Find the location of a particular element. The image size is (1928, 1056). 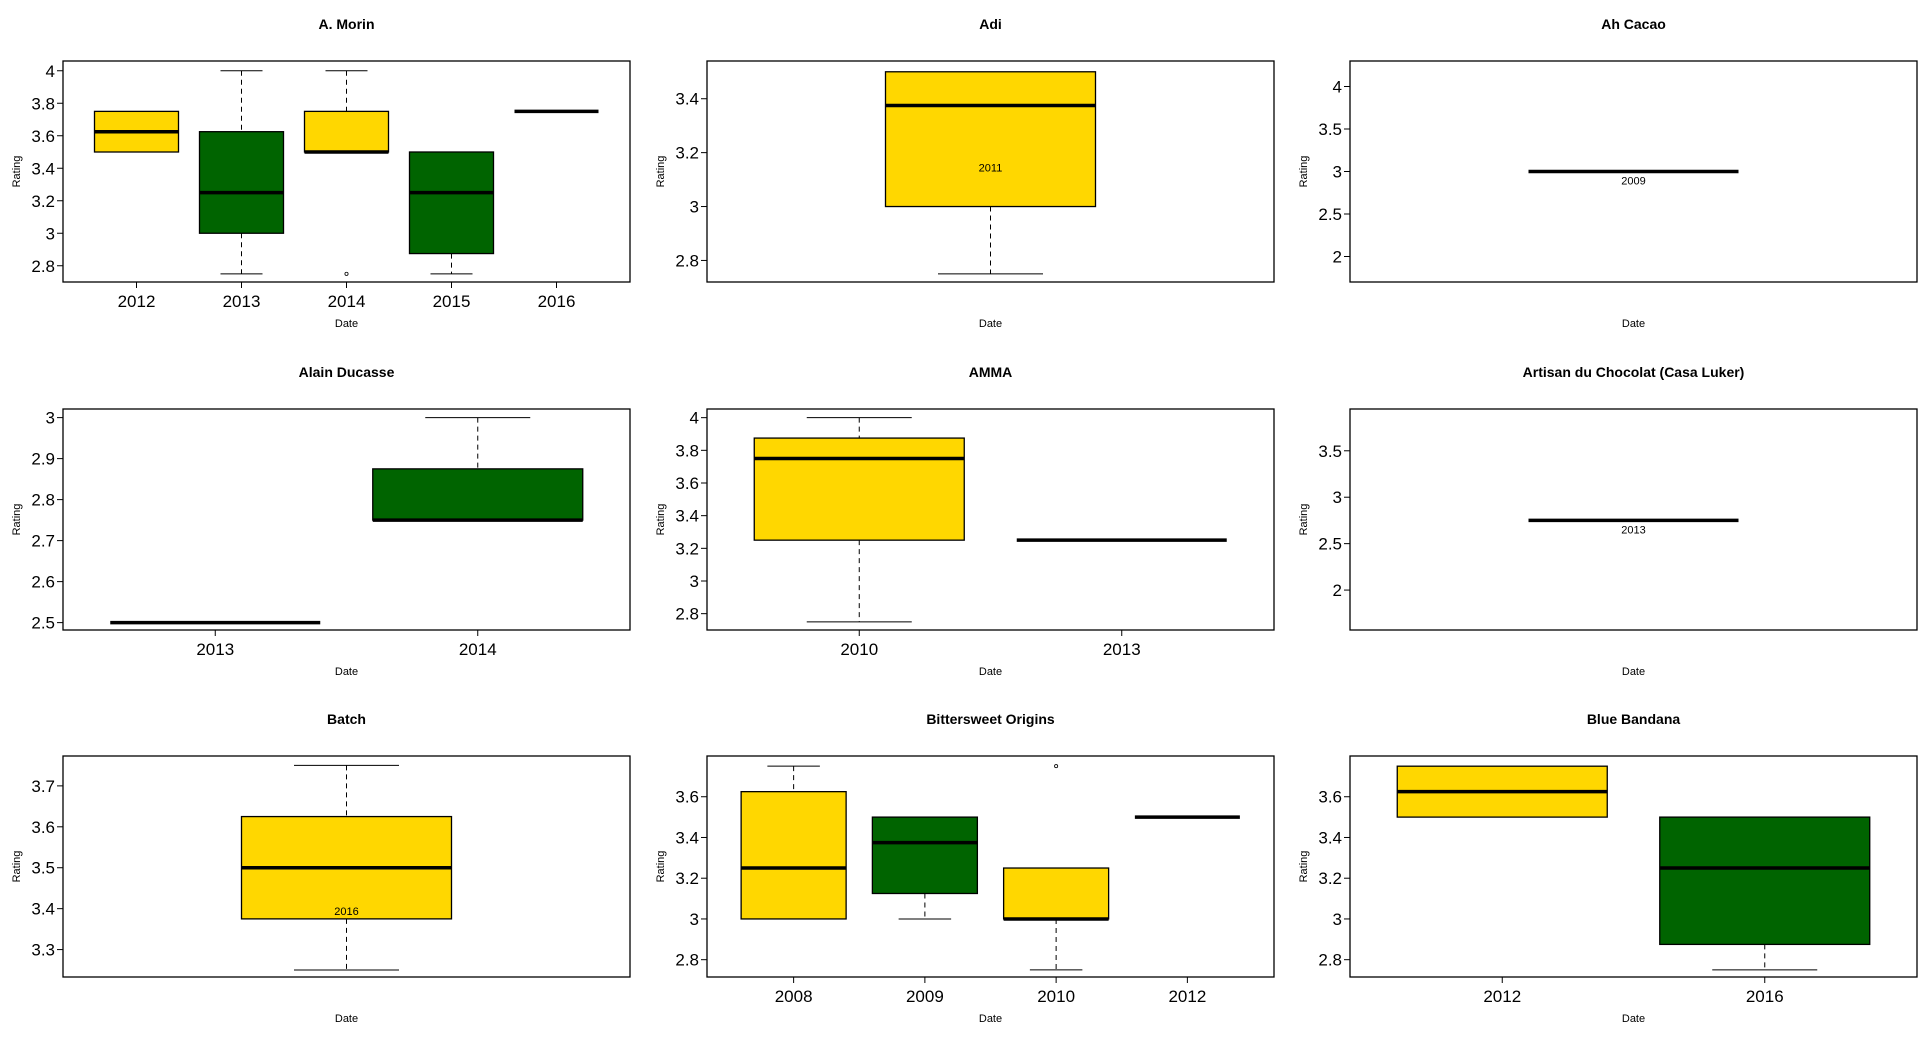

chart-title: Blue Bandana is located at coordinates (1634, 719).